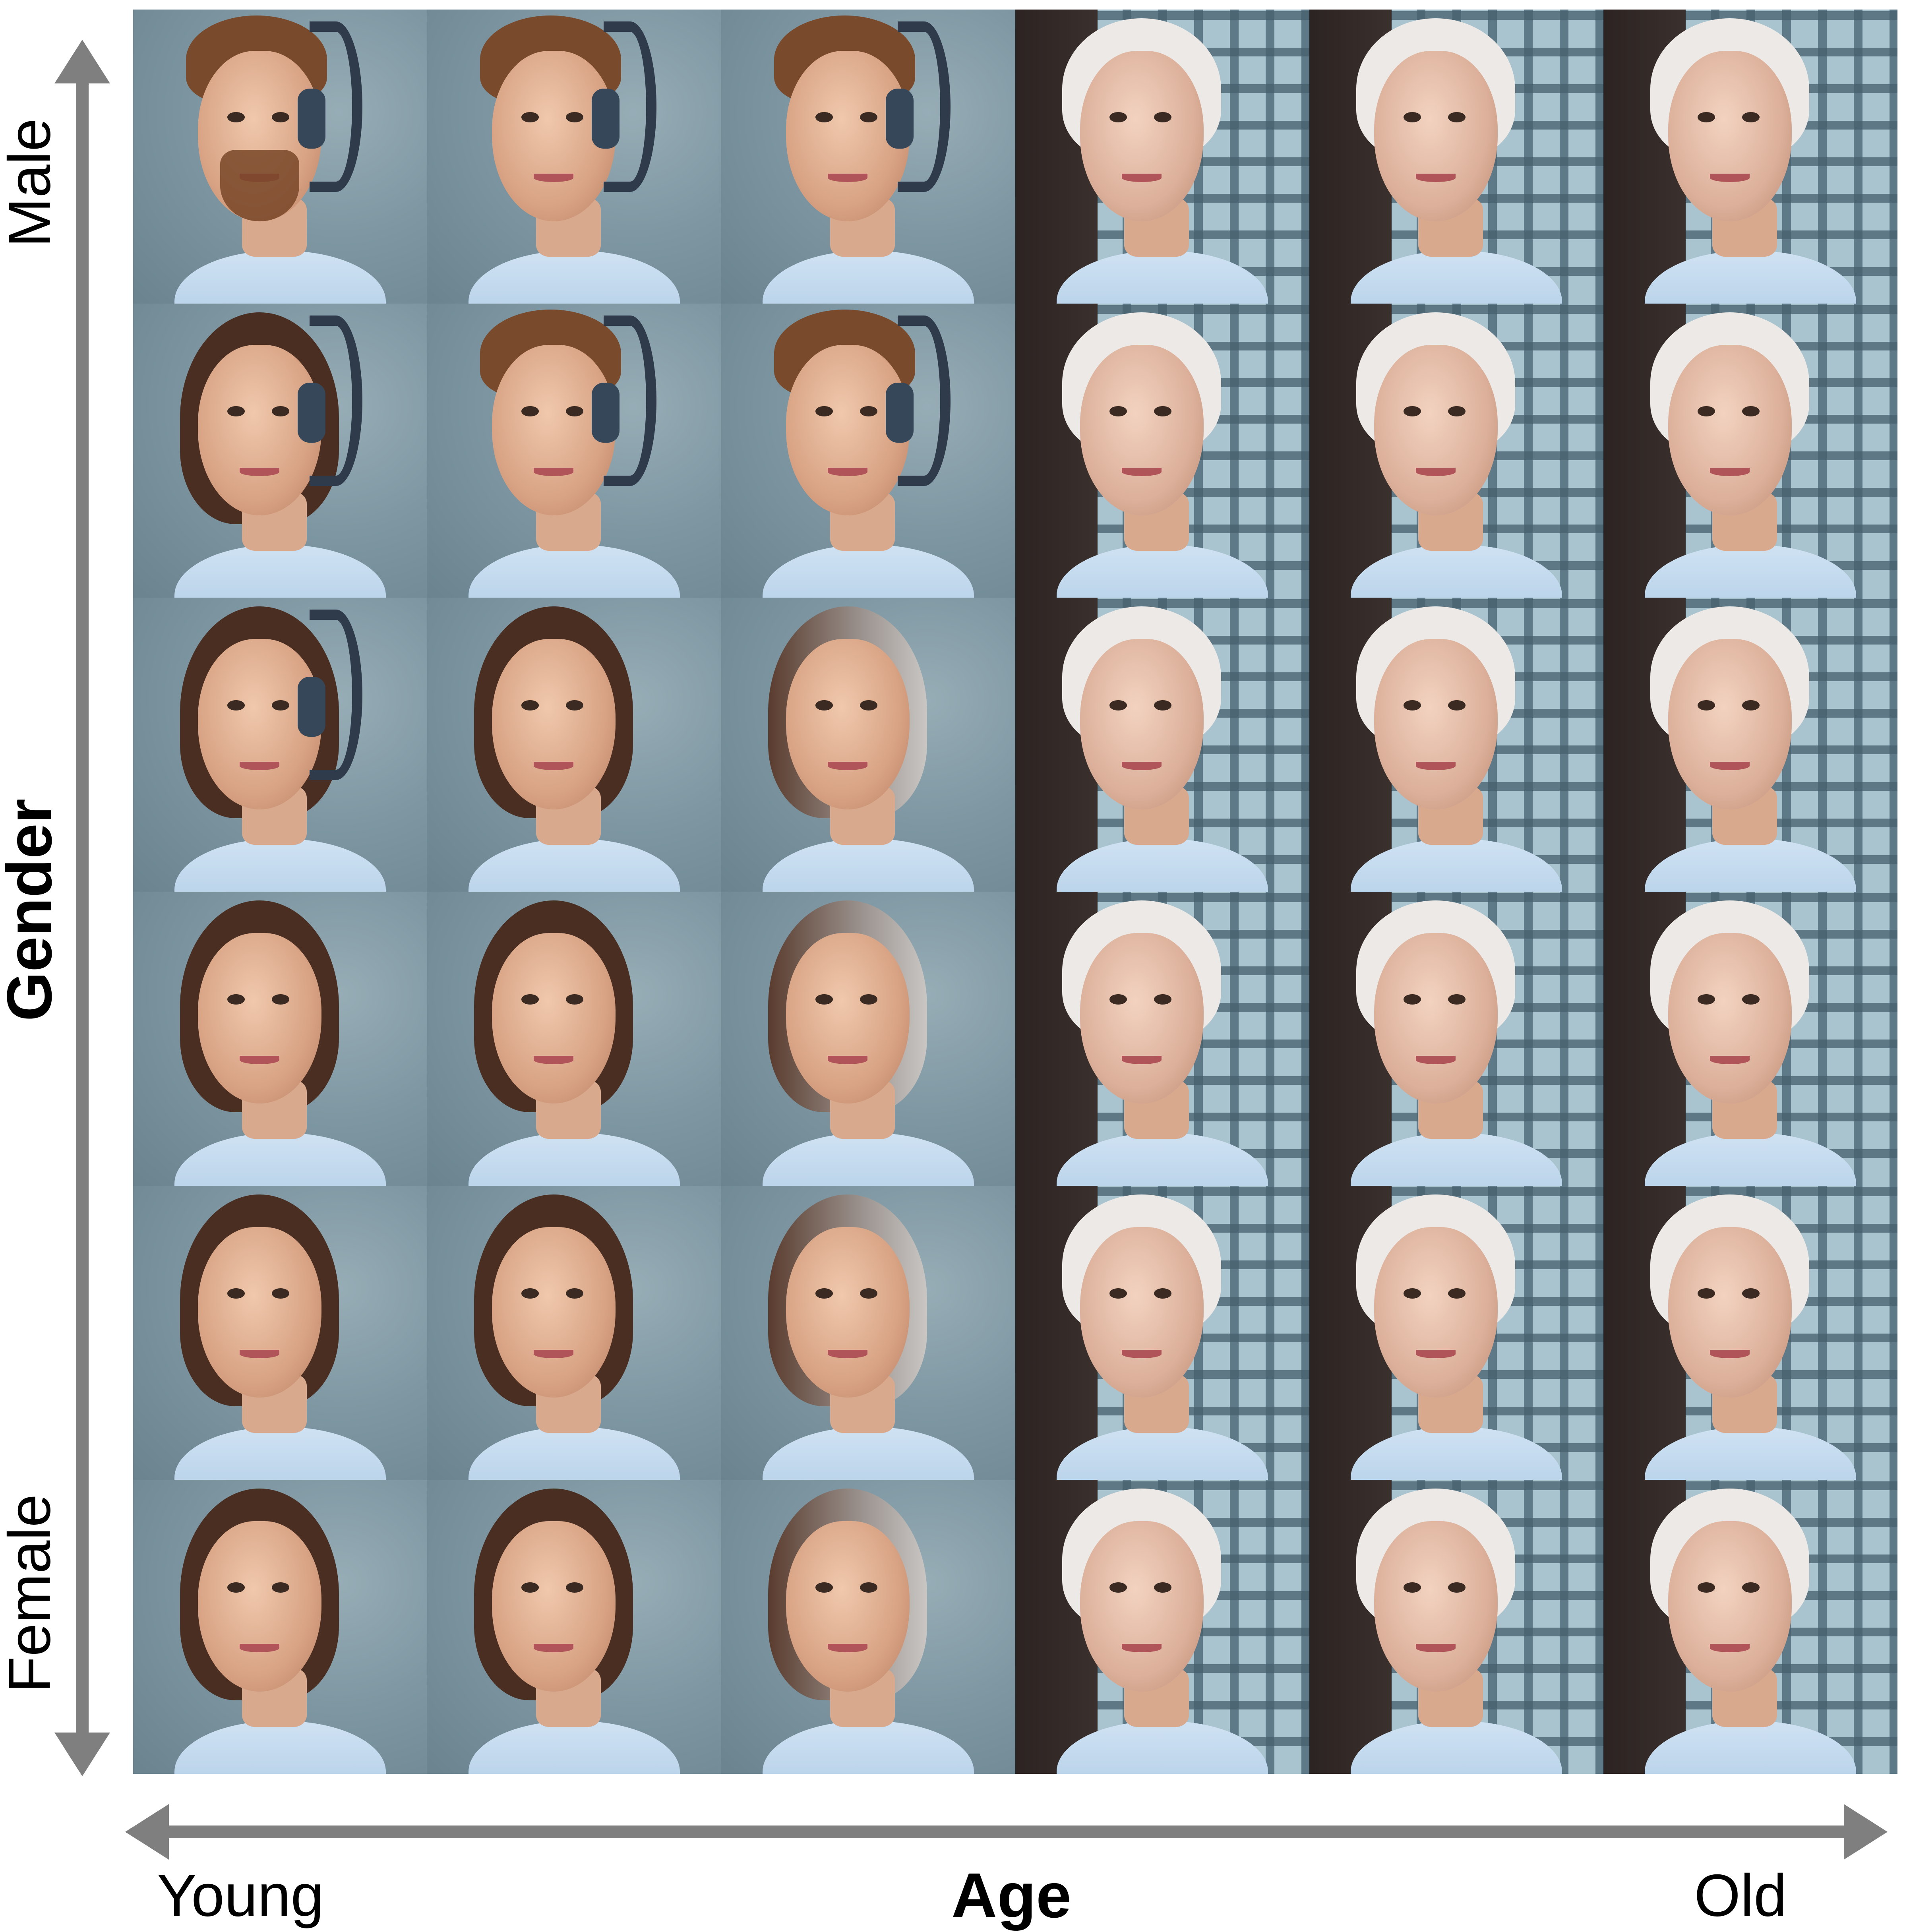 Image resolution: width=1907 pixels, height=1932 pixels. Describe the element at coordinates (259, 185) in the screenshot. I see `beard-shape` at that location.